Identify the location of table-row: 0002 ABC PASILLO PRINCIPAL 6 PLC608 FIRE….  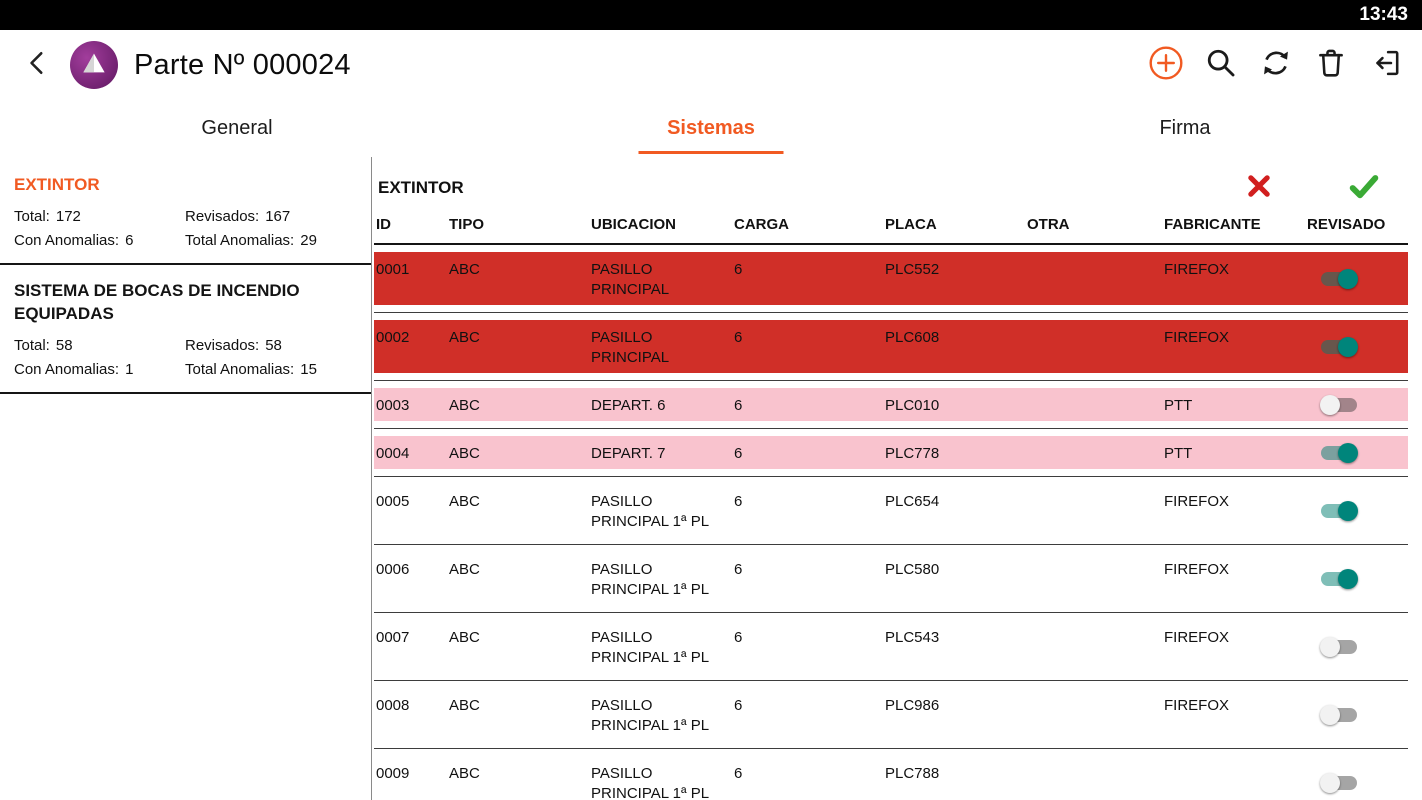
(891, 347).